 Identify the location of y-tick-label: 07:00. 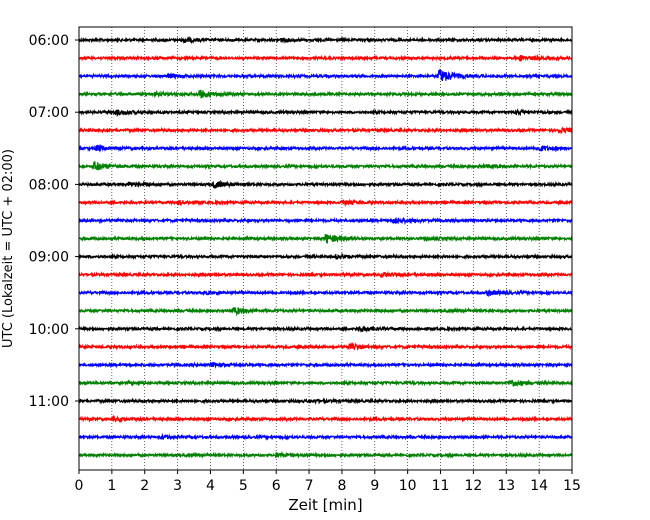
(49, 113).